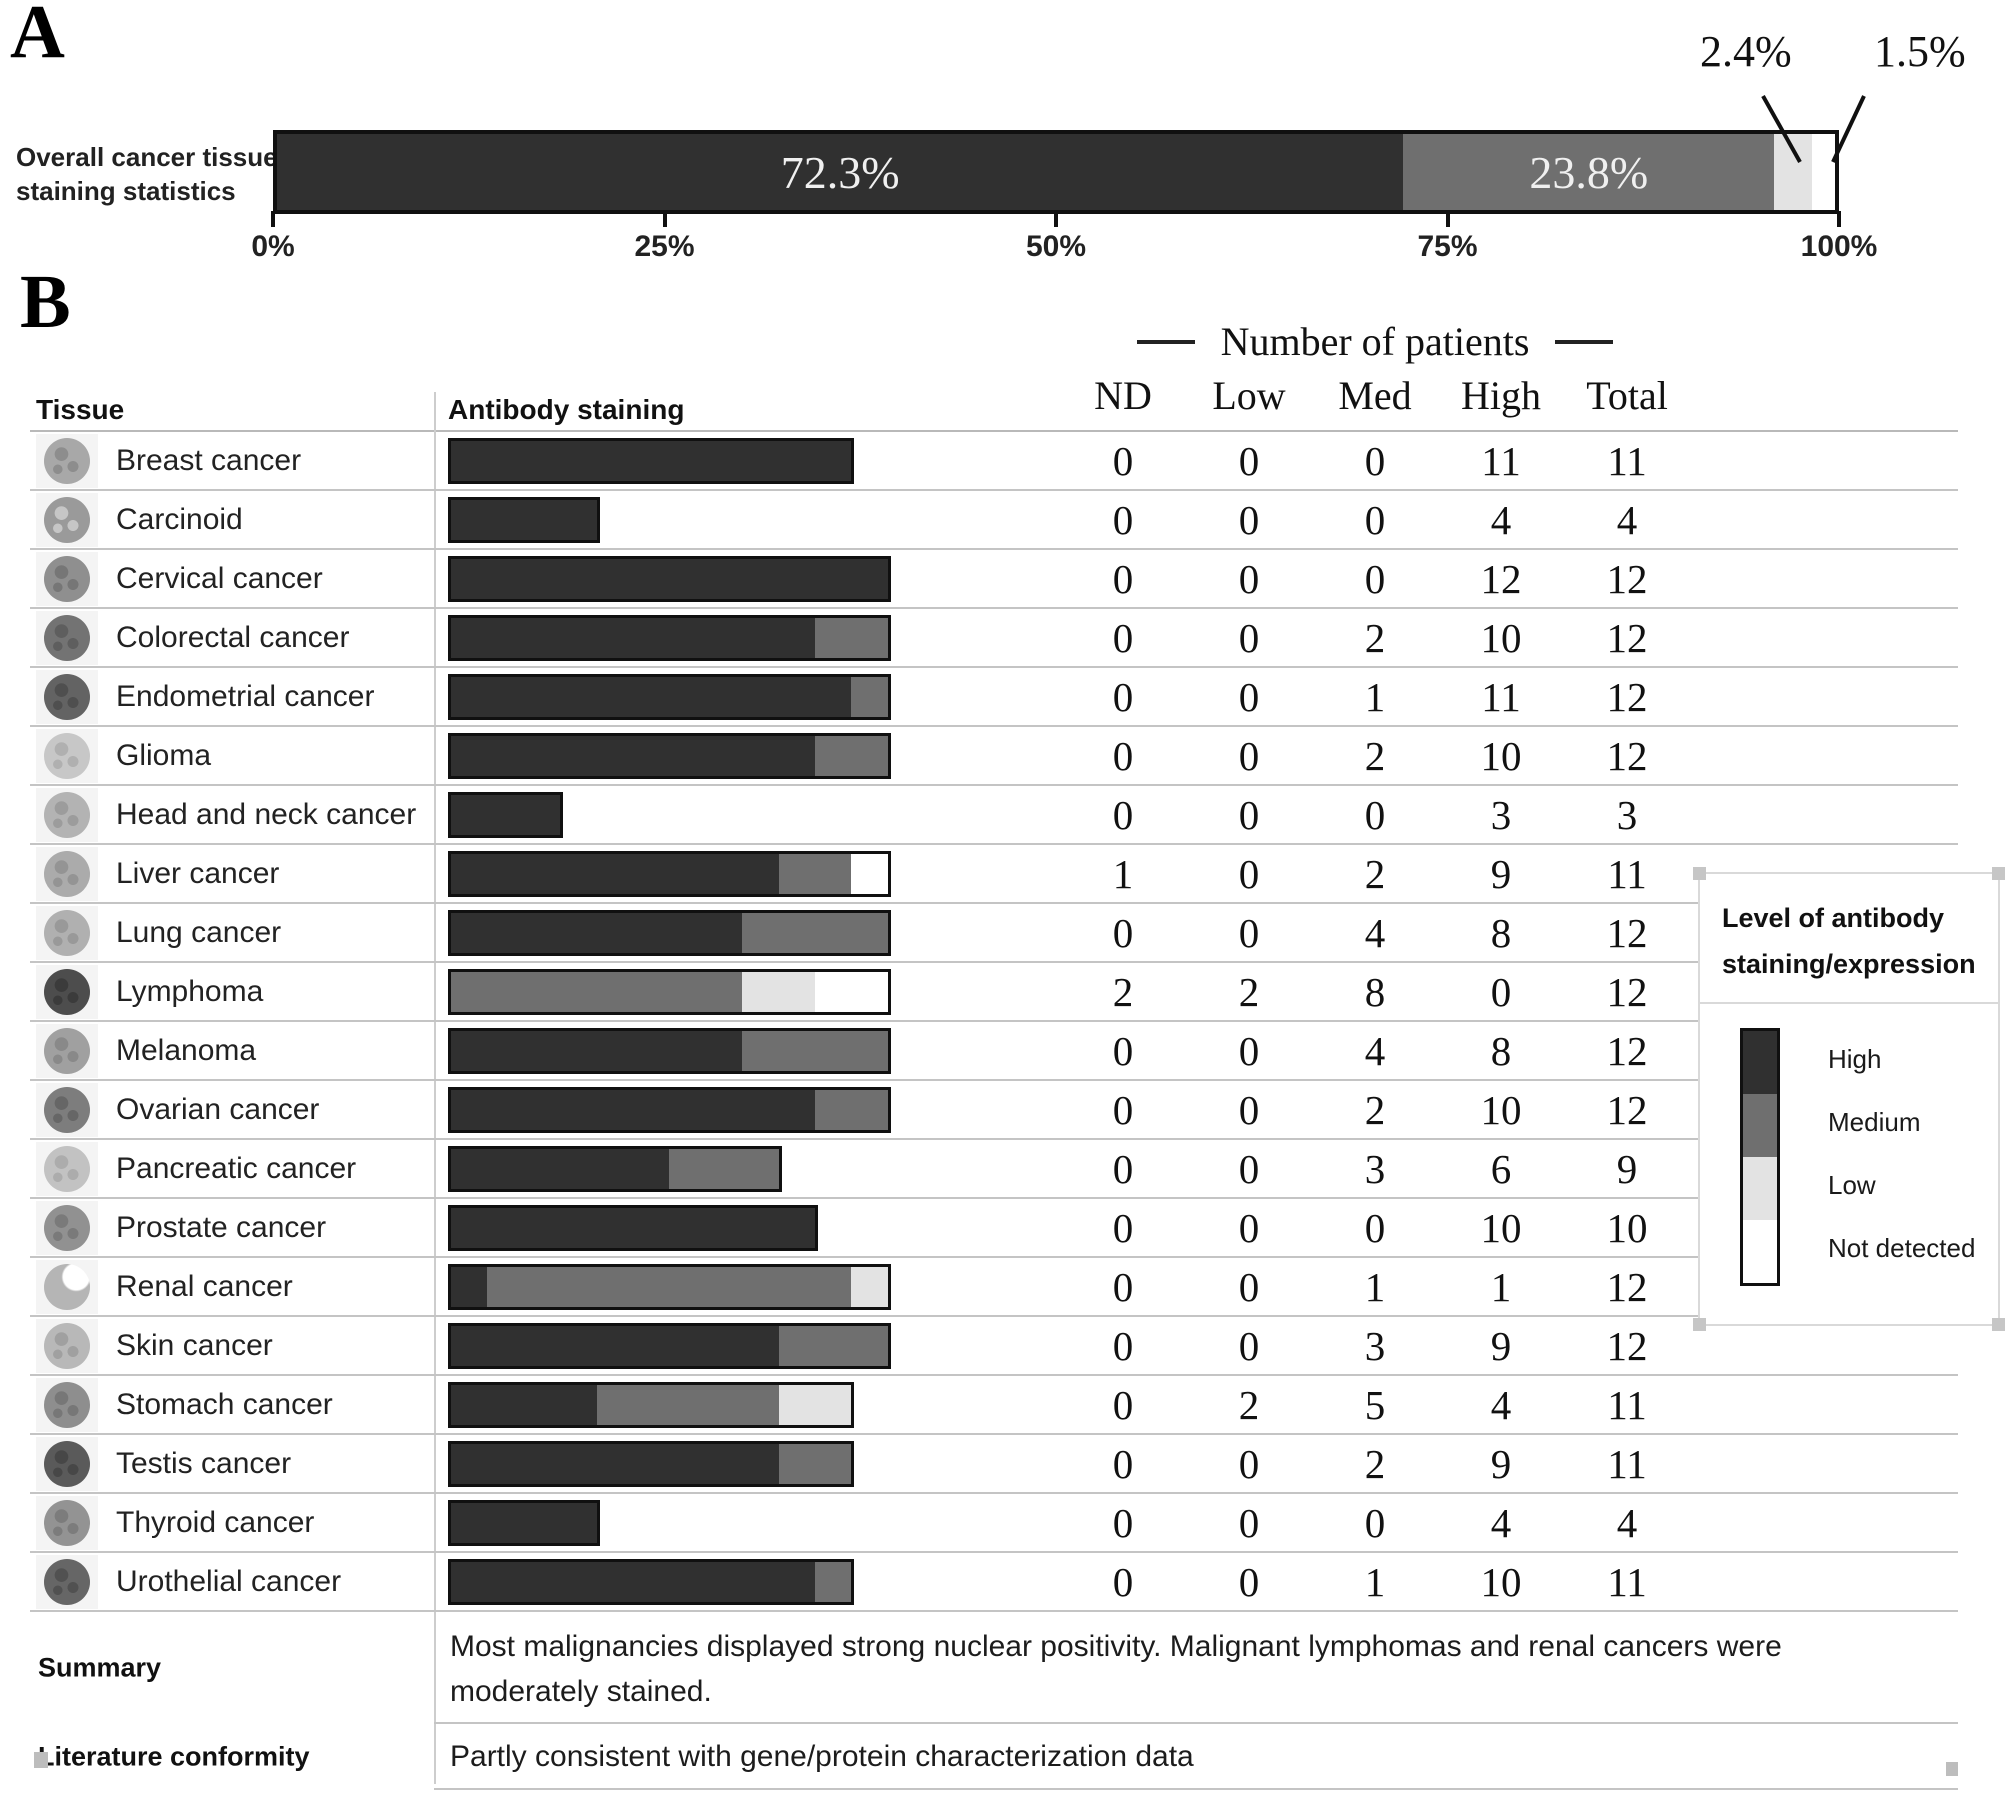 This screenshot has height=1793, width=2008. I want to click on table-row: Endometrial cancer 0 0 1 11 12, so click(994, 697).